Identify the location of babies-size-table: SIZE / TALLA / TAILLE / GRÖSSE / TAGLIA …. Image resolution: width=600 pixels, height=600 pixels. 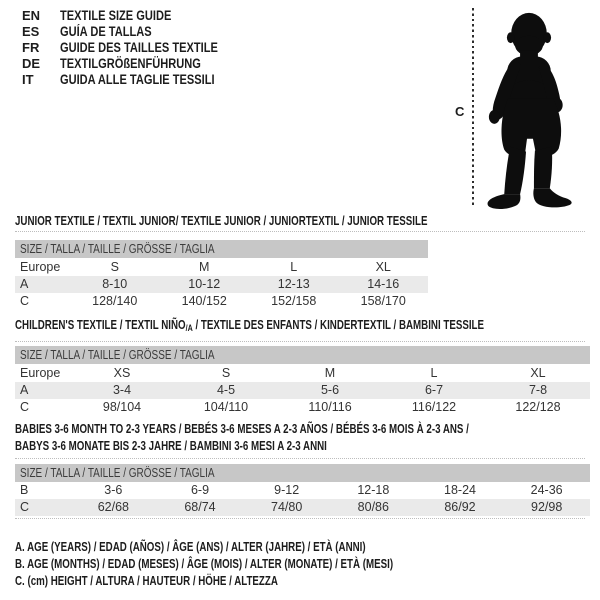
(302, 490).